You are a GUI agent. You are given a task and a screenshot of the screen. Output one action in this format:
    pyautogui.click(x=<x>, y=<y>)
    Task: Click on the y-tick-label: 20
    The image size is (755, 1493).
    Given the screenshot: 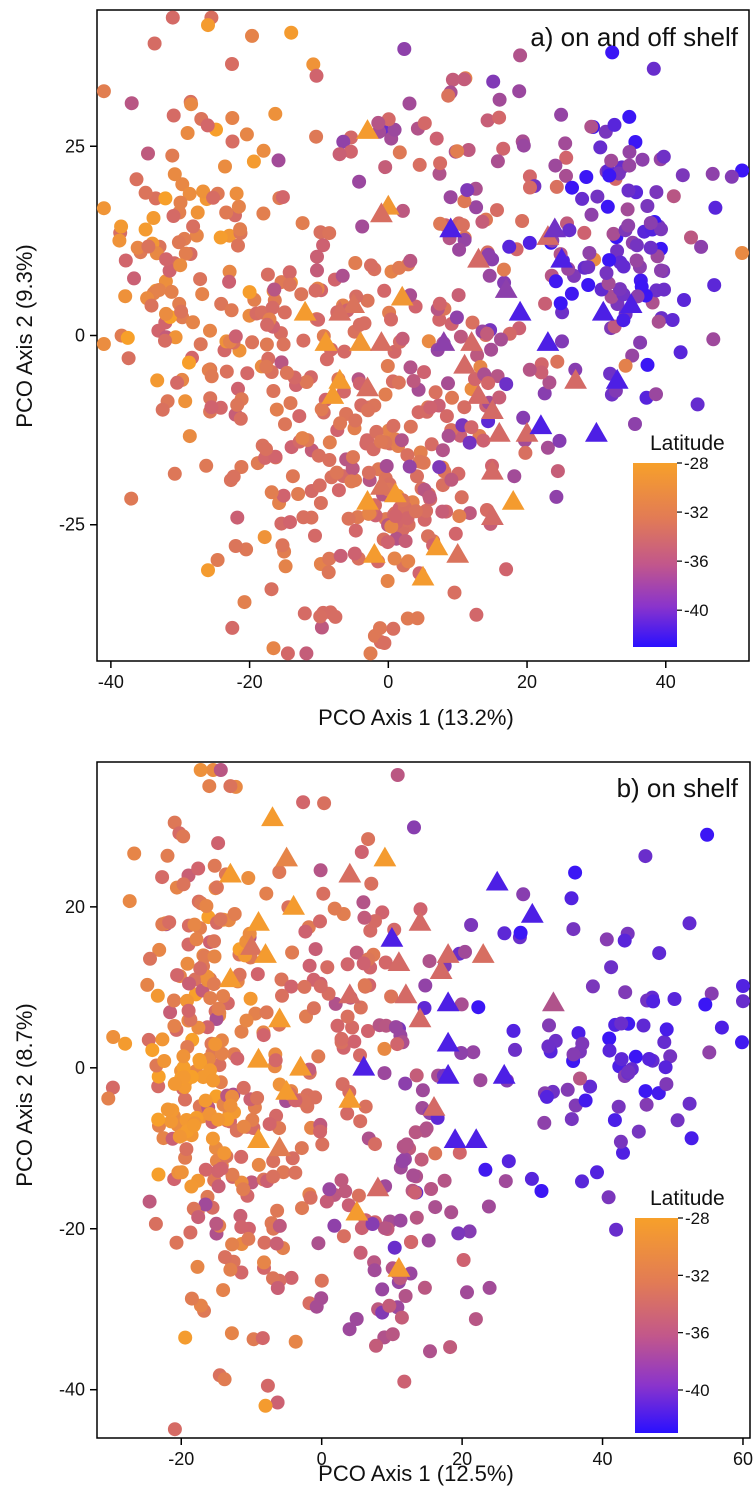 What is the action you would take?
    pyautogui.click(x=75, y=907)
    